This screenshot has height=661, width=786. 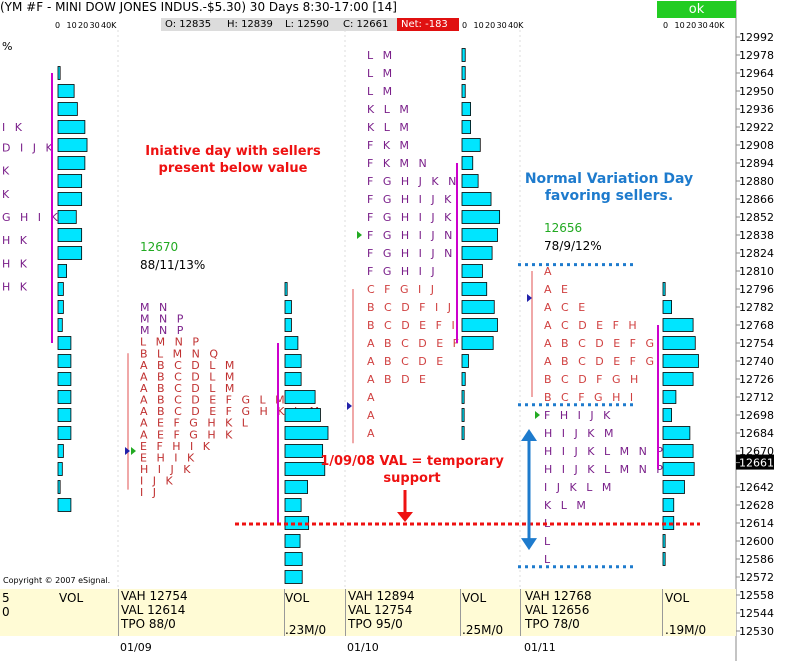 What do you see at coordinates (483, 630) in the screenshot?
I see `day-0110-volume-total: .25M/0` at bounding box center [483, 630].